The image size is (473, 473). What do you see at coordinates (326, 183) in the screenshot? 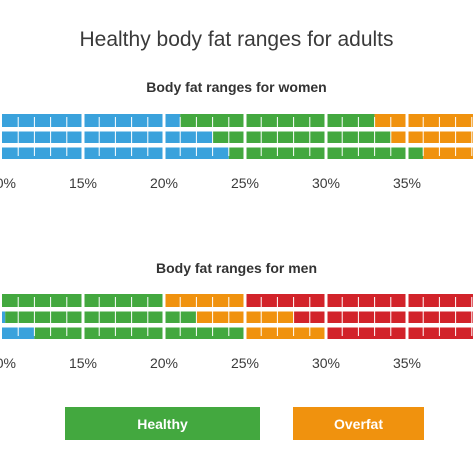
I see `women-tick-label: 30%` at bounding box center [326, 183].